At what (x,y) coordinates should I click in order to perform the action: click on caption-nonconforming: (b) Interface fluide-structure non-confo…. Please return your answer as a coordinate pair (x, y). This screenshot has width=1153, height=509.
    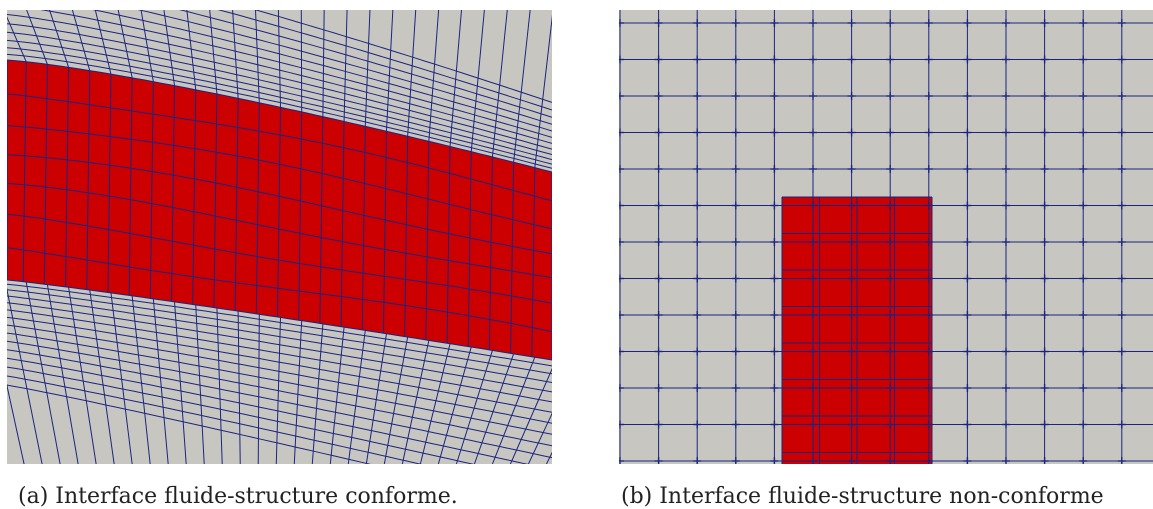
    Looking at the image, I should click on (862, 496).